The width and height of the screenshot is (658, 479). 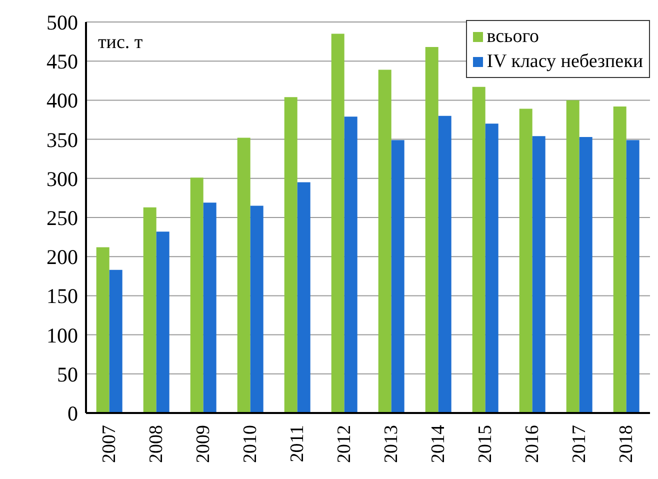 What do you see at coordinates (532, 444) in the screenshot?
I see `x-tick-label: 2016` at bounding box center [532, 444].